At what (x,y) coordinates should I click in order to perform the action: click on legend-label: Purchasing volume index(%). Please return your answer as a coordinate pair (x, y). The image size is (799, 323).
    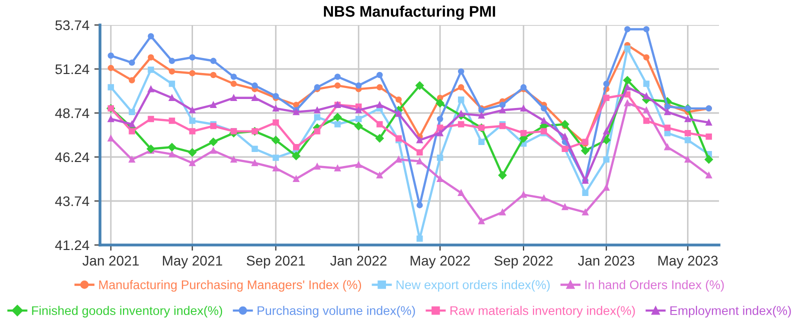
    Looking at the image, I should click on (336, 312).